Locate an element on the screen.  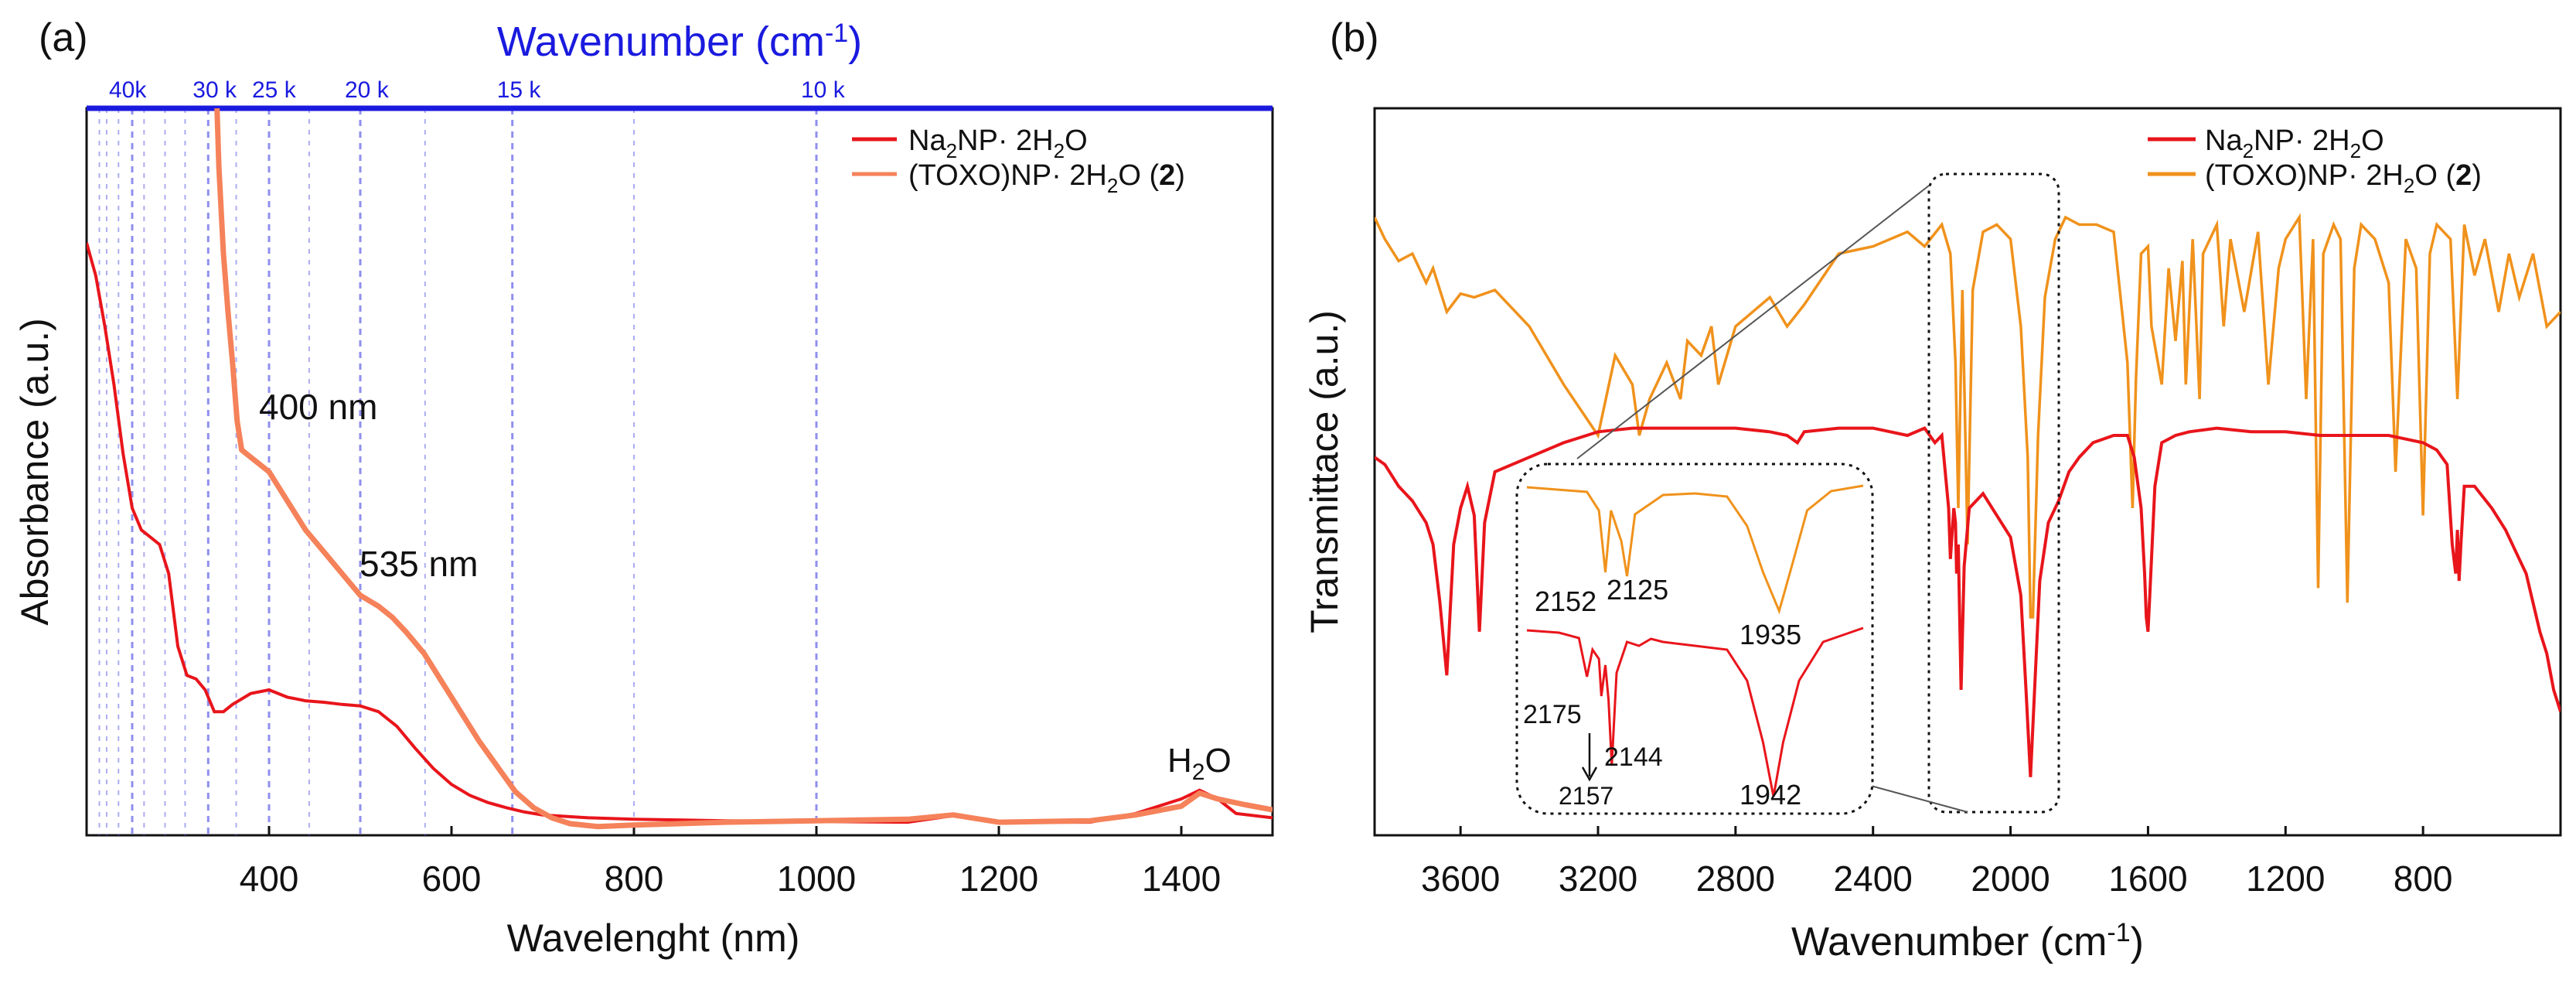
panel-a-x-axis-title: Wavelenght (nm) is located at coordinates (653, 938).